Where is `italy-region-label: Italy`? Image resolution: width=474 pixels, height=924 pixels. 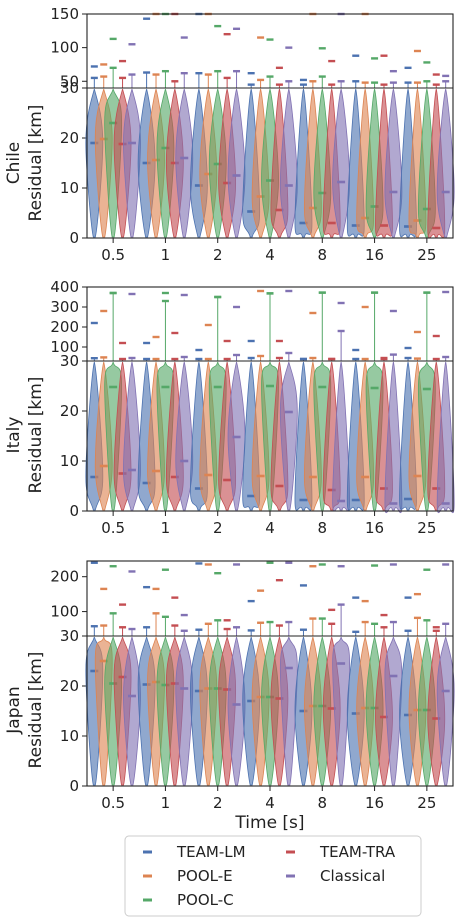
italy-region-label: Italy is located at coordinates (14, 435).